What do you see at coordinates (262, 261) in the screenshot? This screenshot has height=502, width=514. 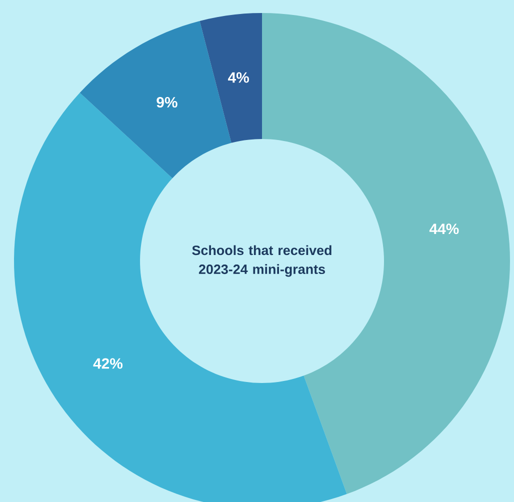 I see `text: Schools that received 2023-24 mini-grants` at bounding box center [262, 261].